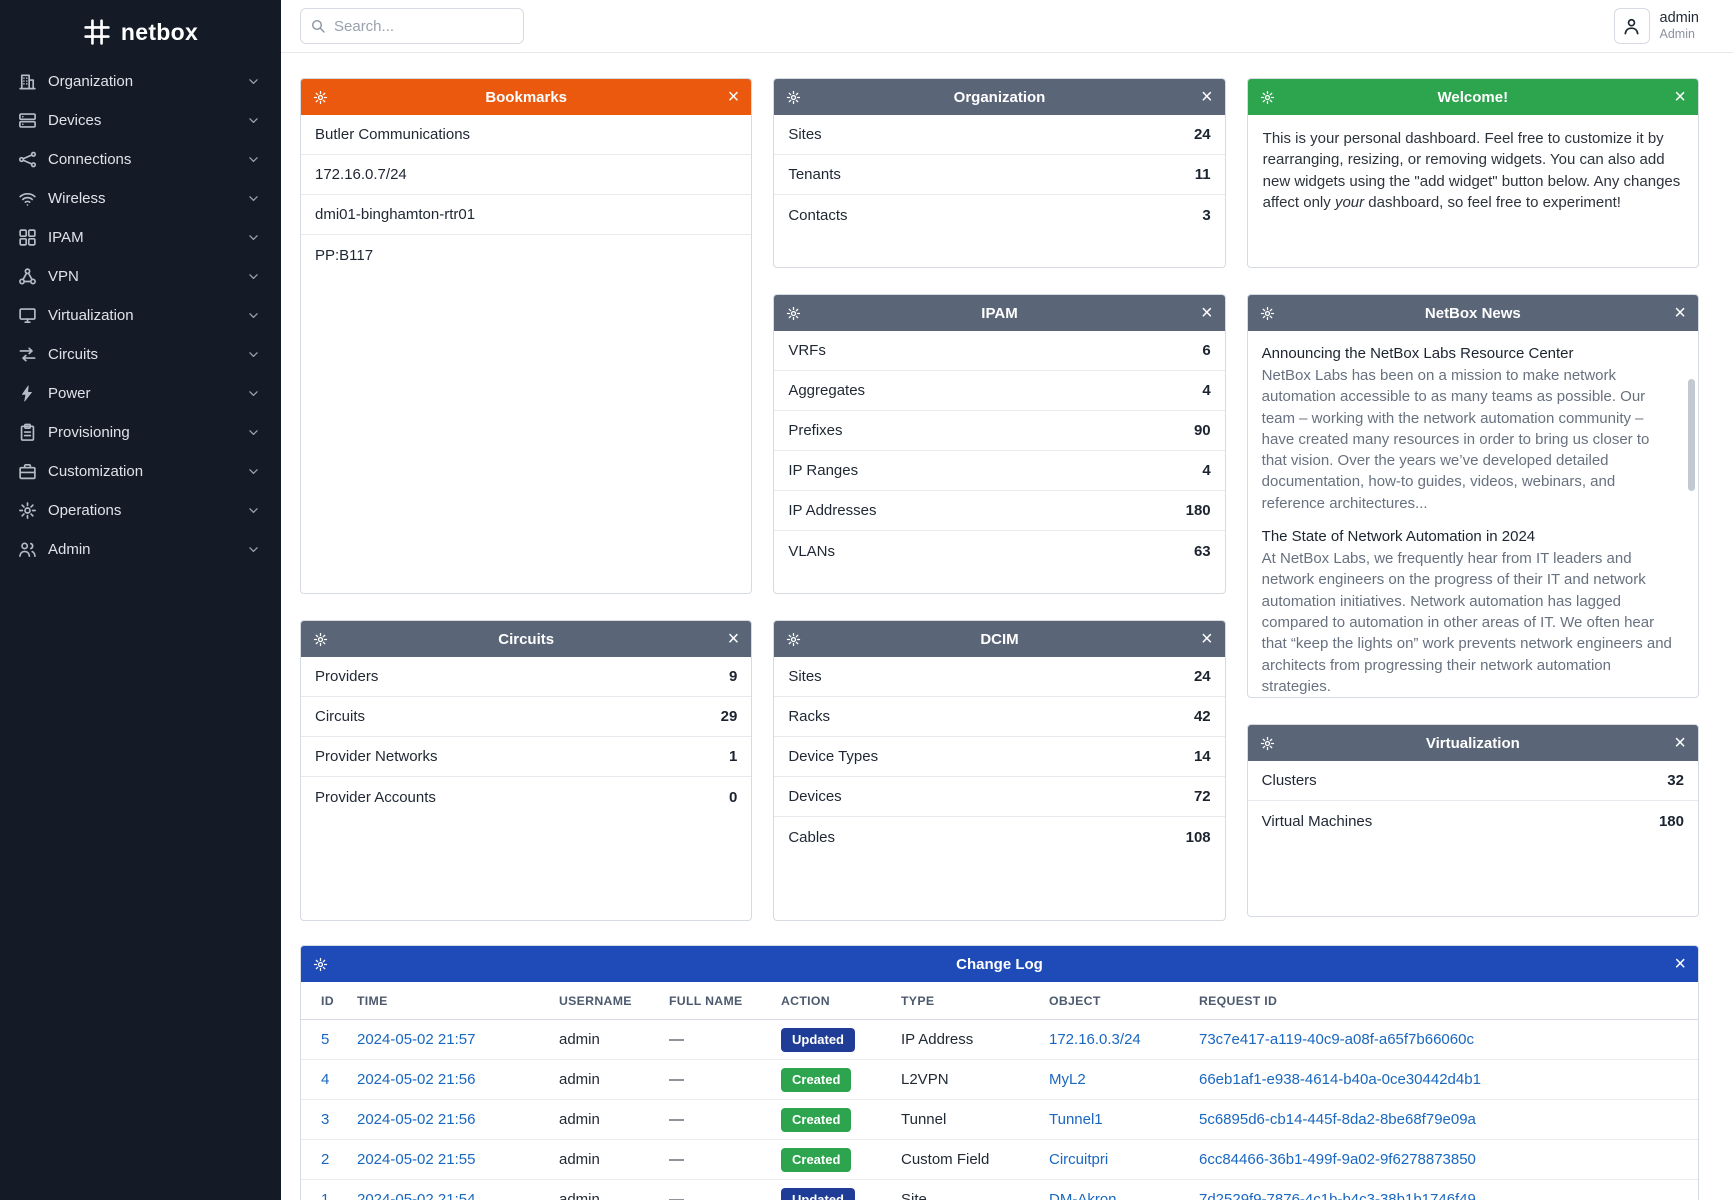 Image resolution: width=1733 pixels, height=1200 pixels. I want to click on changelog-id-link: 3, so click(325, 1119).